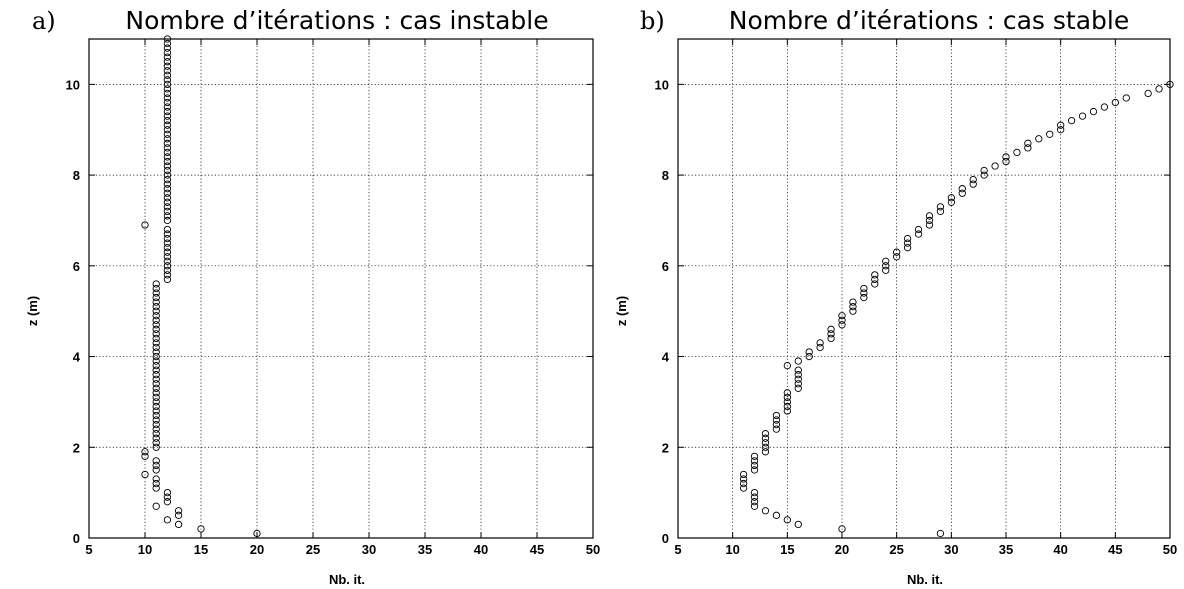 The height and width of the screenshot is (589, 1184). What do you see at coordinates (896, 549) in the screenshot?
I see `x-tick-label: 25` at bounding box center [896, 549].